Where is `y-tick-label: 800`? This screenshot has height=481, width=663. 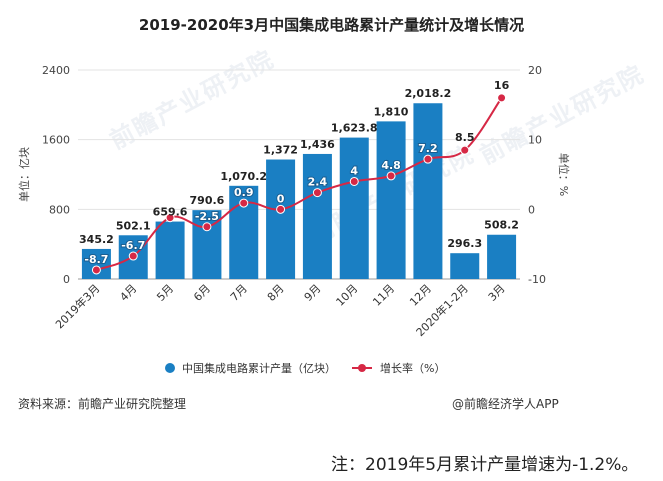
y-tick-label: 800 is located at coordinates (59, 209).